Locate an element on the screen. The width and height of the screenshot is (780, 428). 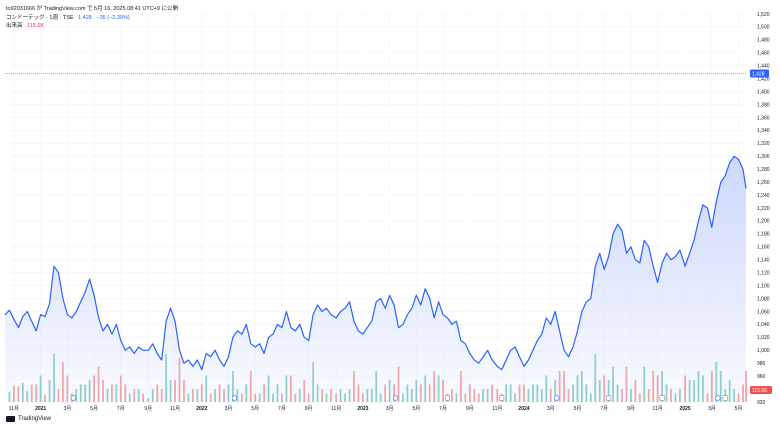
y-tick-label: 1,360 is located at coordinates (763, 118).